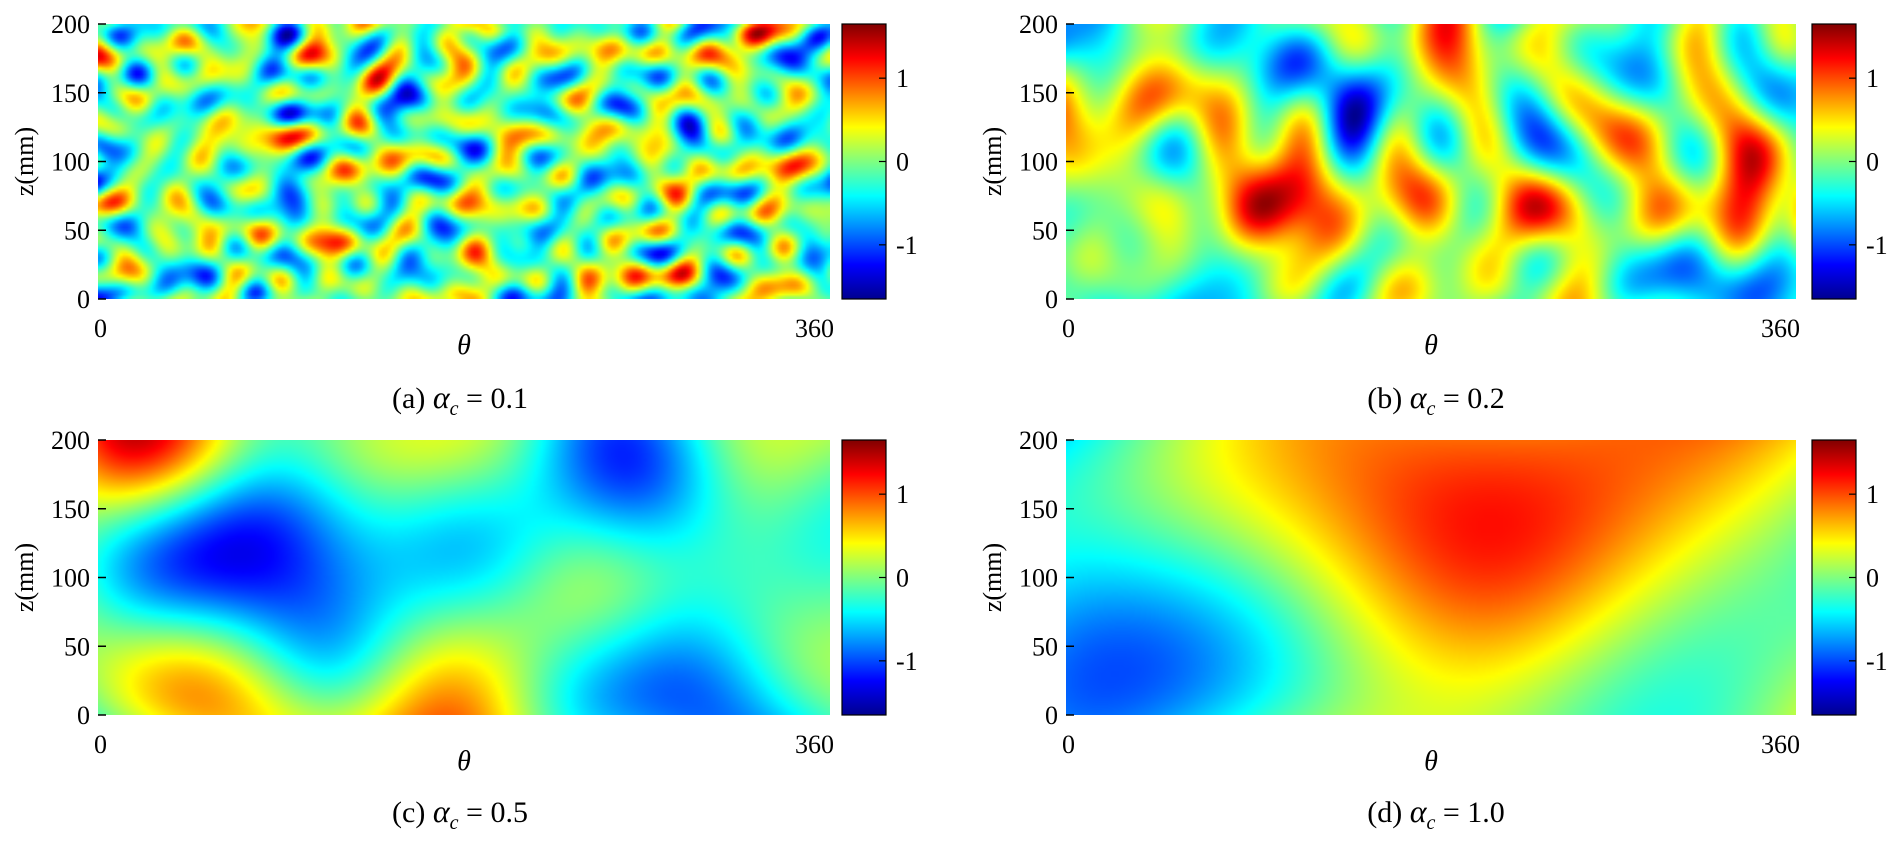  What do you see at coordinates (1436, 813) in the screenshot?
I see `panel-caption: (d) αc = 1.0` at bounding box center [1436, 813].